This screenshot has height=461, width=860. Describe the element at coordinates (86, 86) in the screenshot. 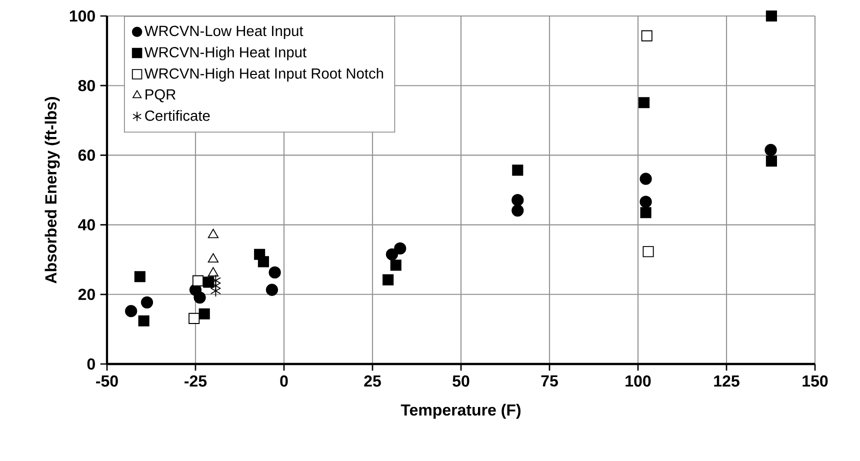

I see `y-tick-label: 80` at that location.